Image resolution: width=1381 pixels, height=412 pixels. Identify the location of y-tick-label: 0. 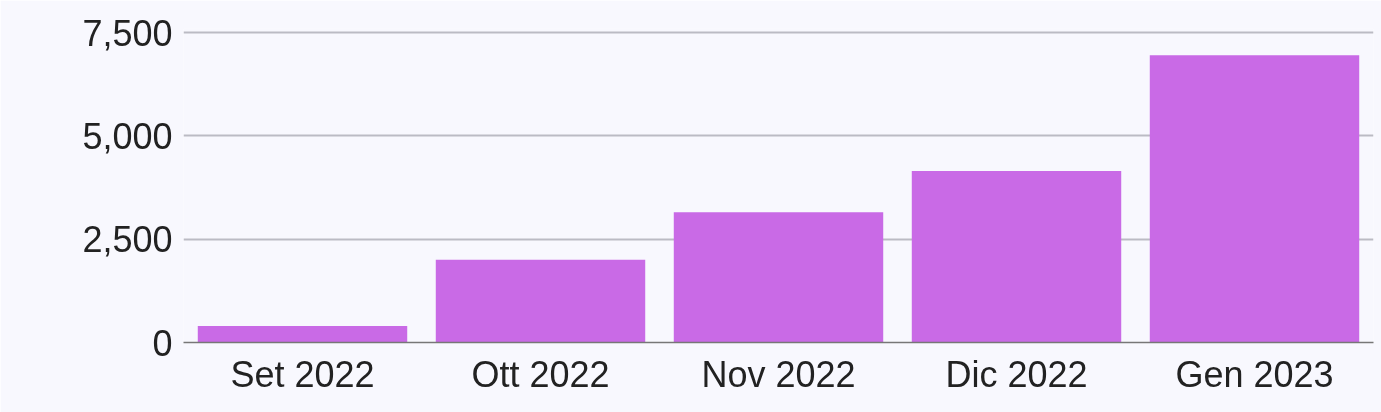
(162, 343).